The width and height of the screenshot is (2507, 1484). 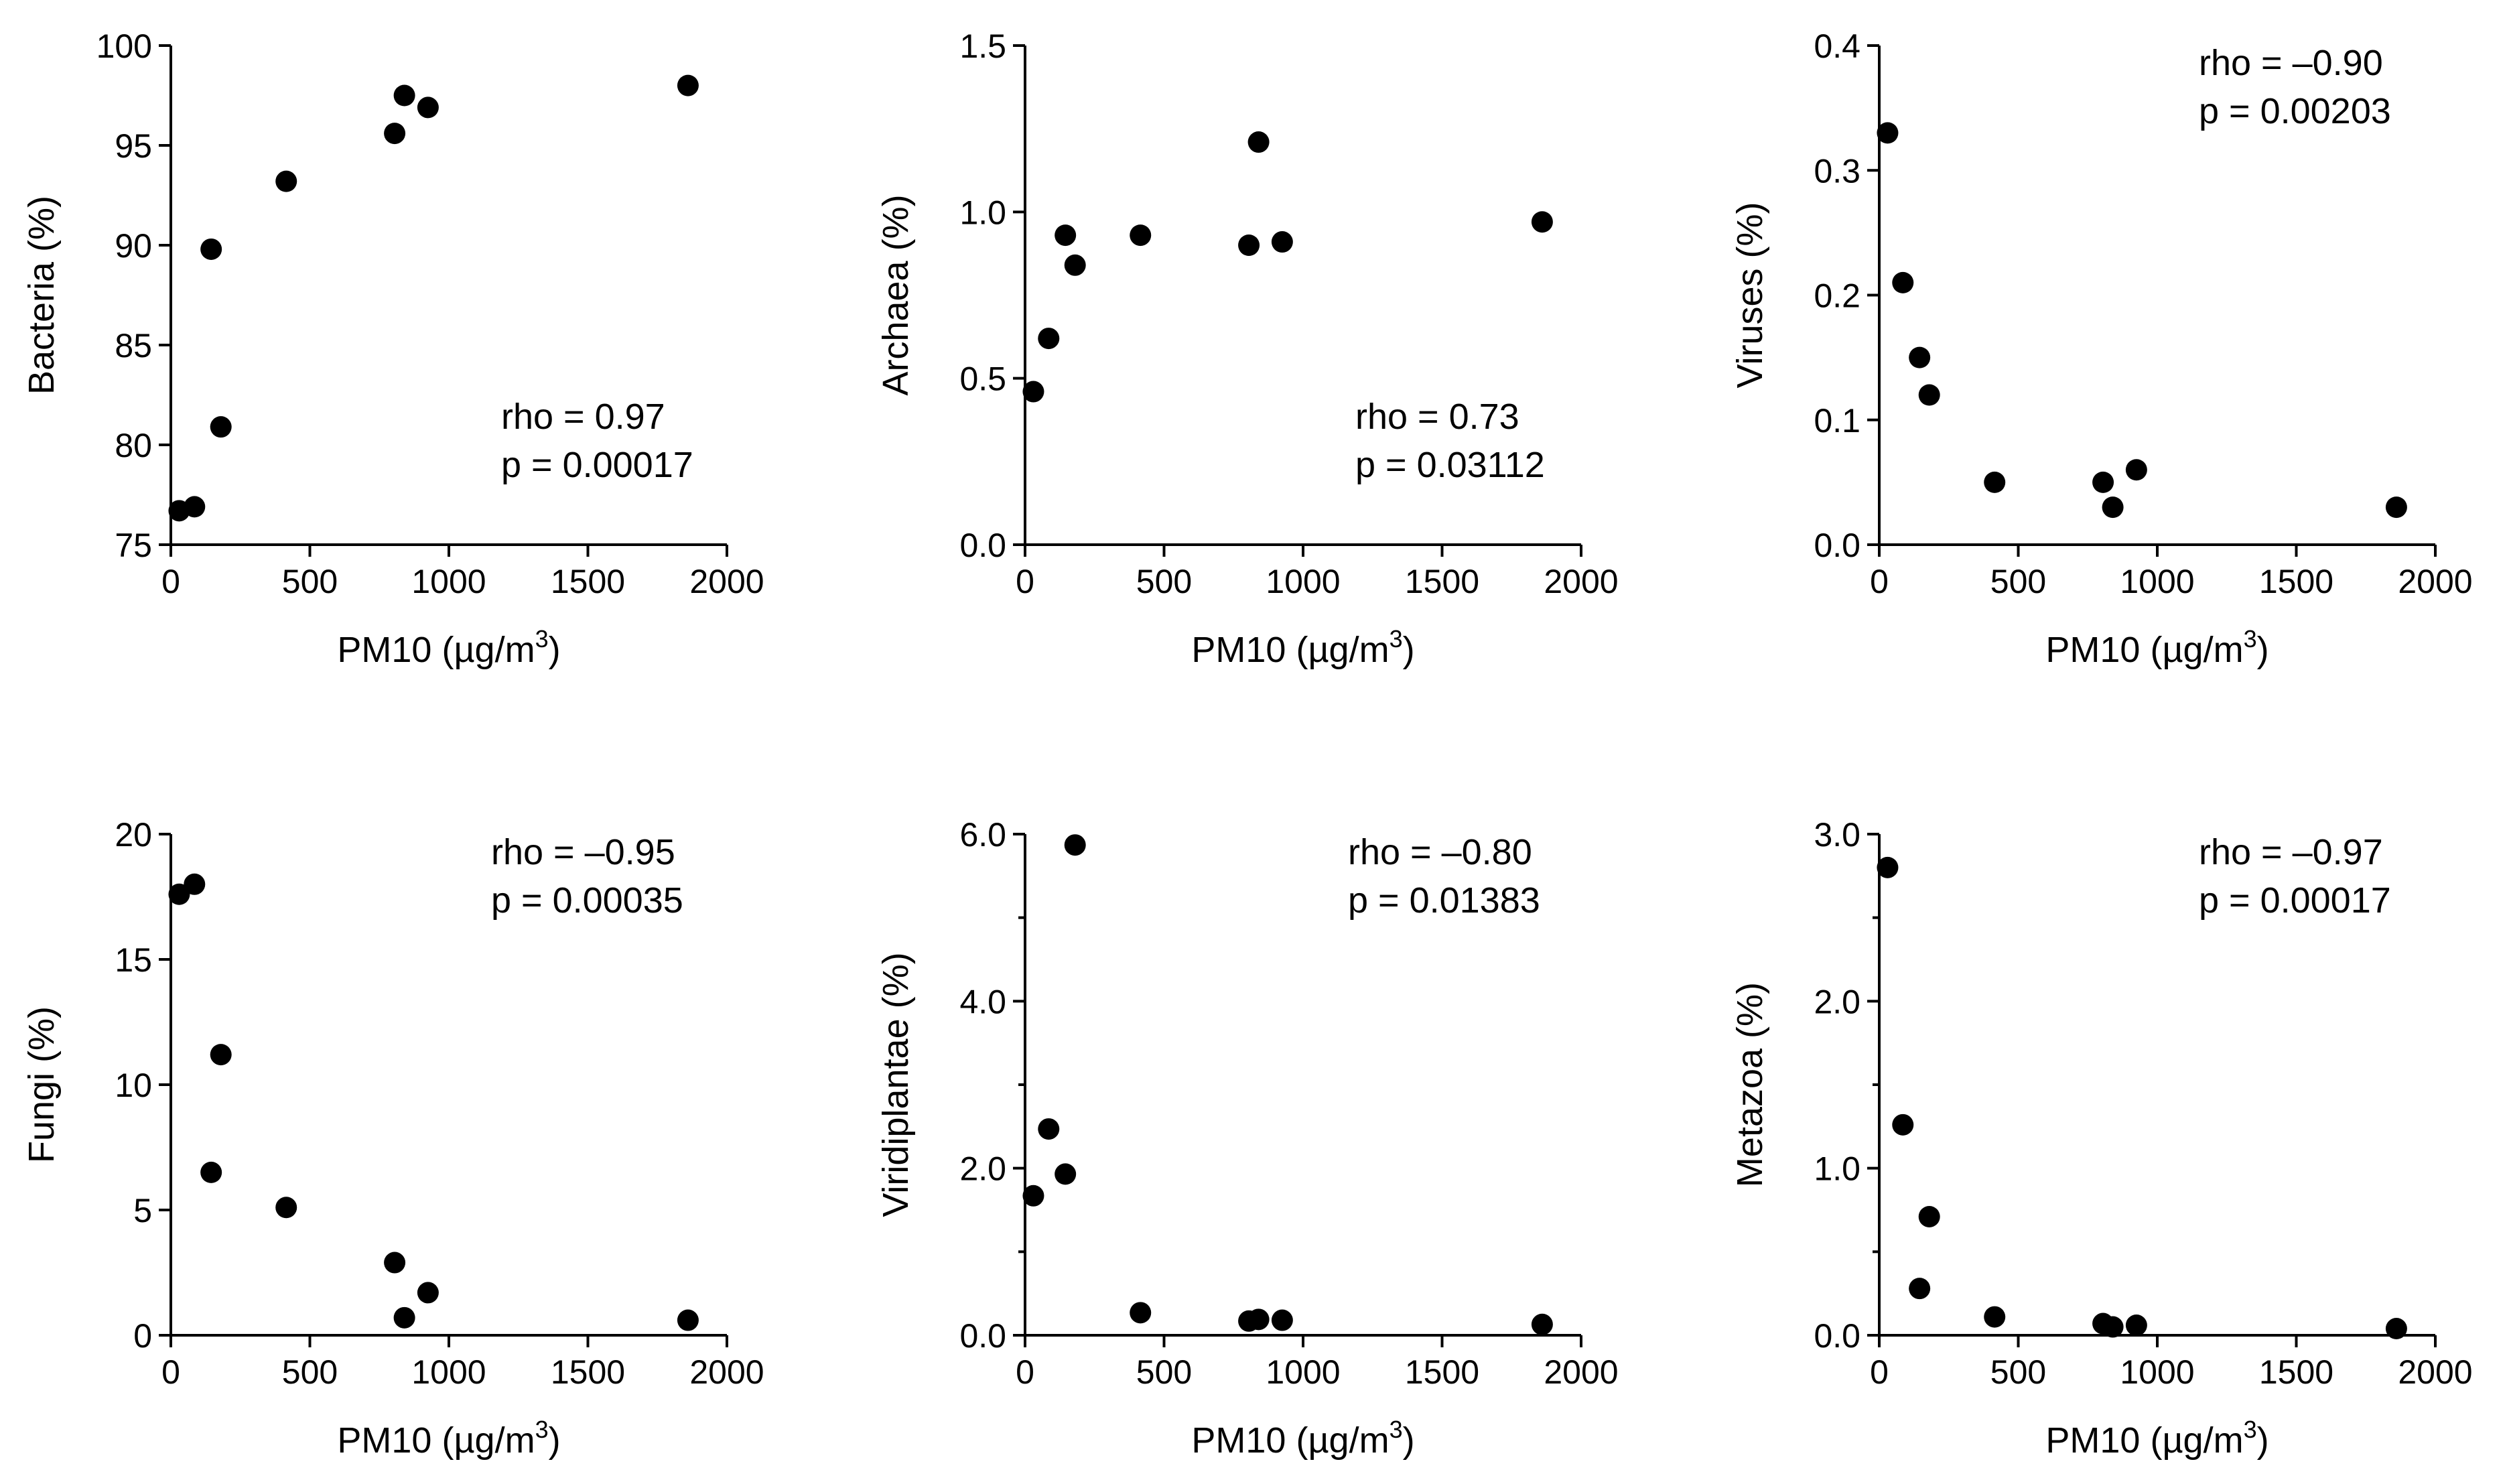 I want to click on y-tick-label: 90, so click(x=133, y=246).